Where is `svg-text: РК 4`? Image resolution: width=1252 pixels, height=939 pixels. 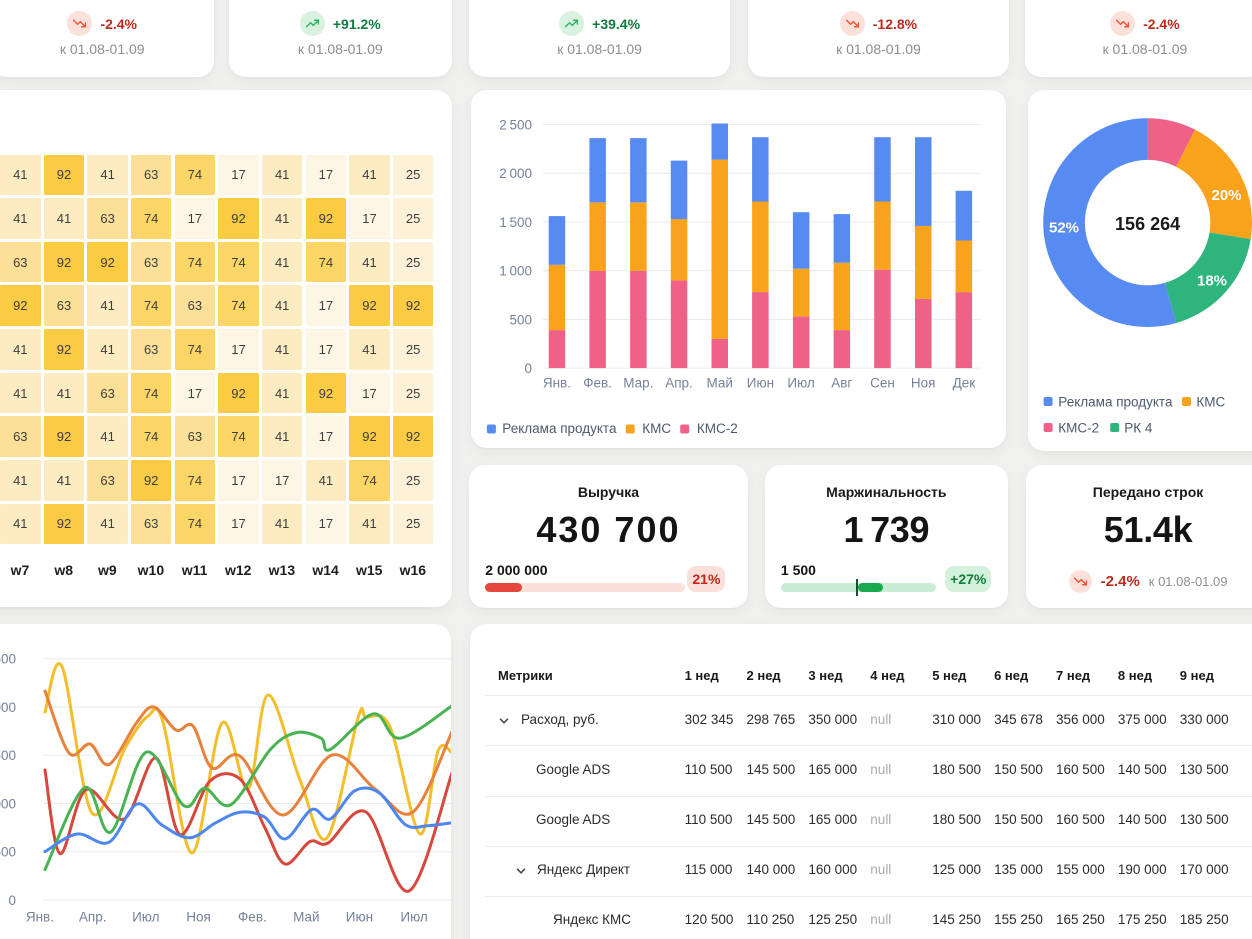
svg-text: РК 4 is located at coordinates (1138, 428).